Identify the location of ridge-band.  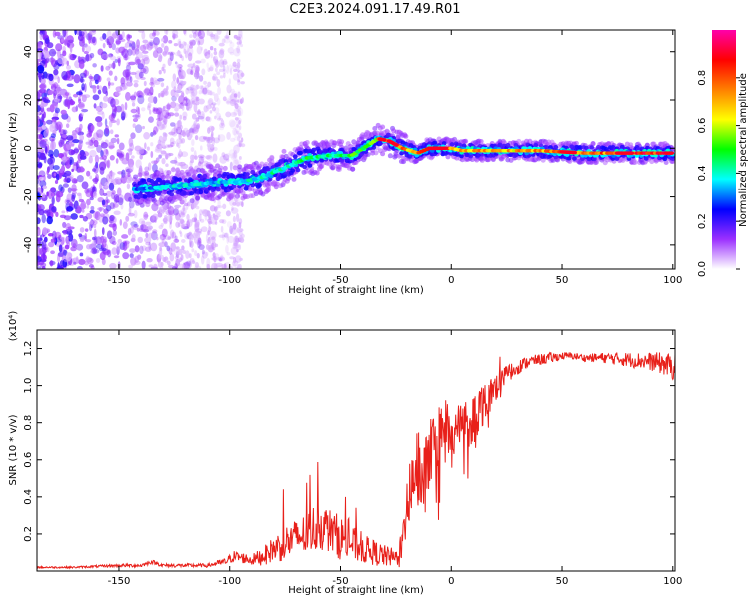
(310, 165).